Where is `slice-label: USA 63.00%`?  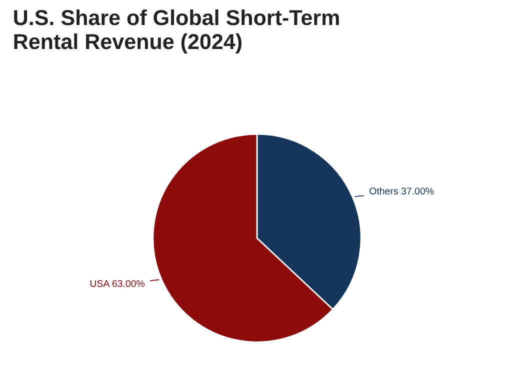 slice-label: USA 63.00% is located at coordinates (117, 284).